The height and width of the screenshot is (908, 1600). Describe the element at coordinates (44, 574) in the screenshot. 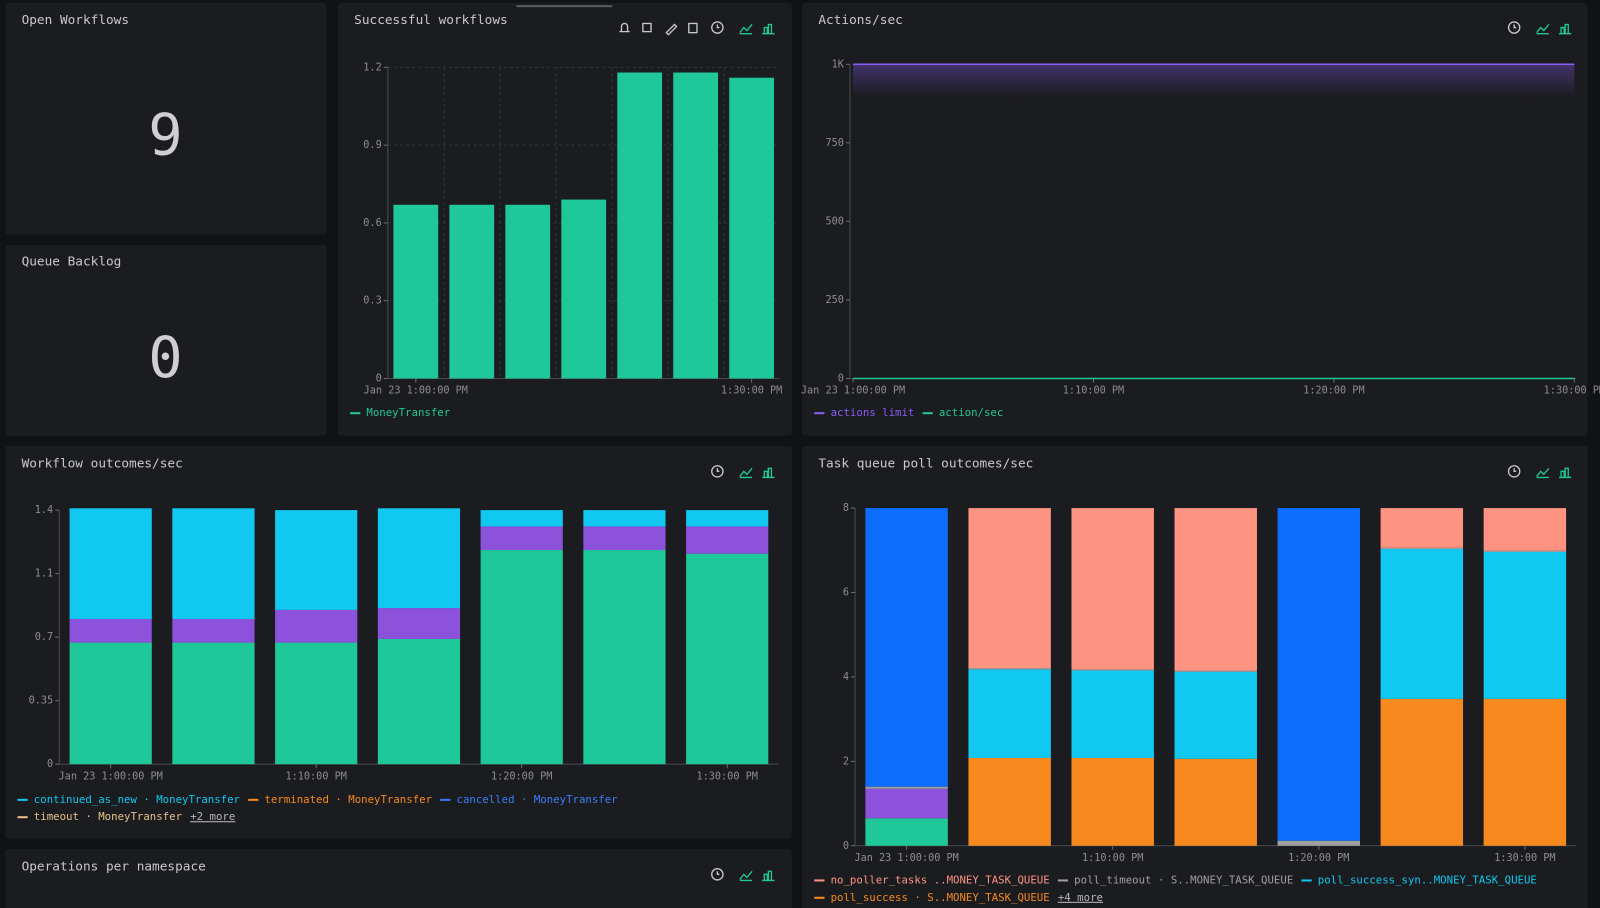

I see `y-tick-label: 1.1` at that location.